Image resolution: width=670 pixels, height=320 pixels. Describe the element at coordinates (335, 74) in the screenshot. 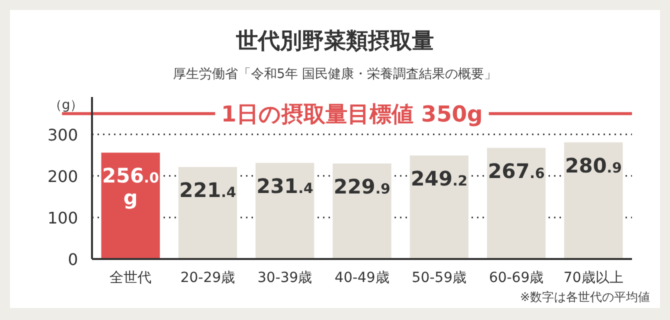

I see `chart-subtitle: 厚生労働省「令和5年 国民健康・栄養調査結果の概要」` at that location.